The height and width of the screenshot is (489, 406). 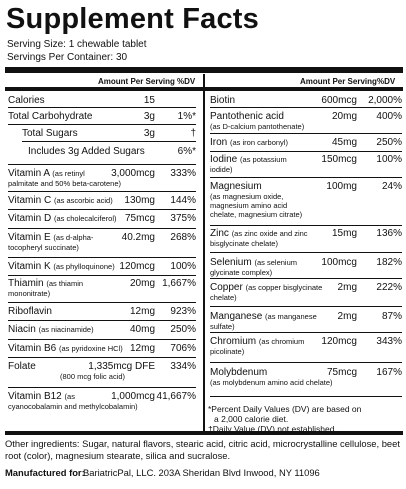 What do you see at coordinates (102, 105) in the screenshot?
I see `nutrient-row: Calories 15` at bounding box center [102, 105].